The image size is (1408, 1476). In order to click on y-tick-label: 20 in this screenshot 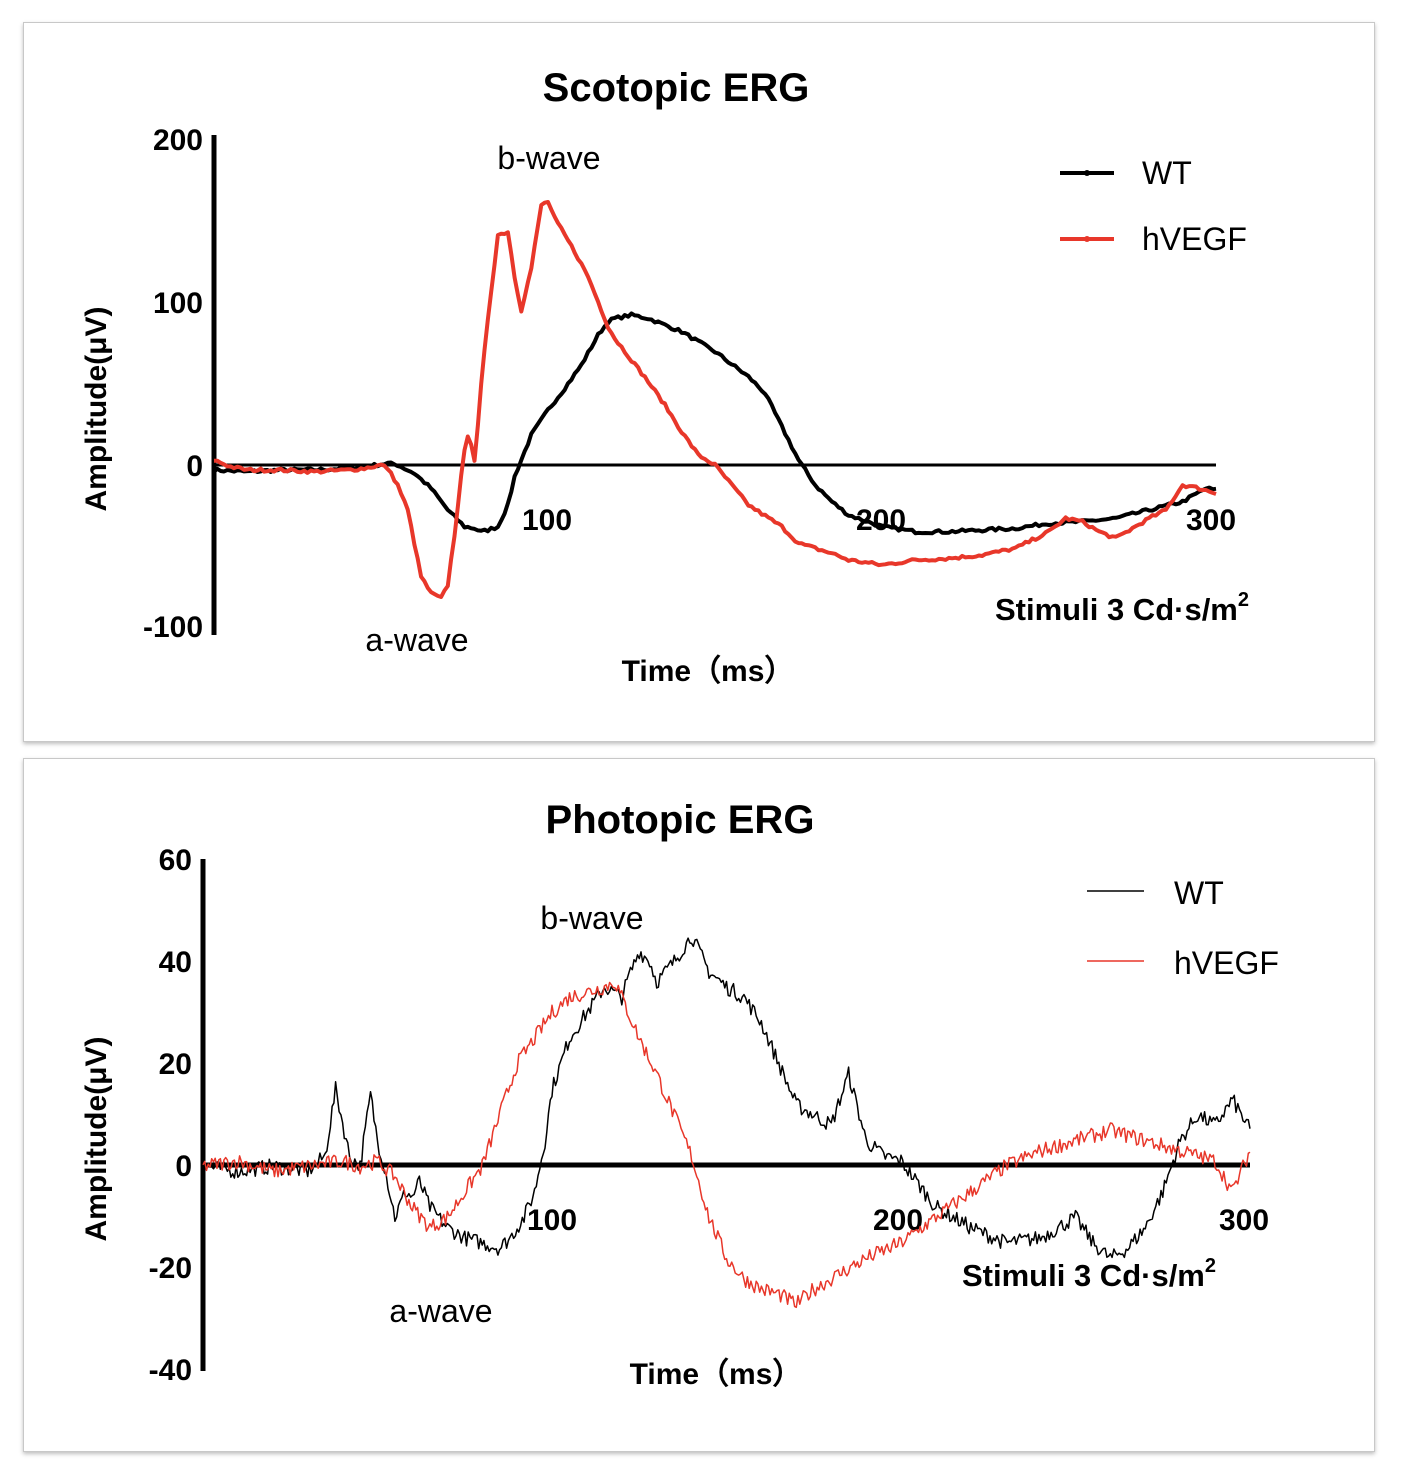, I will do `click(175, 1064)`.